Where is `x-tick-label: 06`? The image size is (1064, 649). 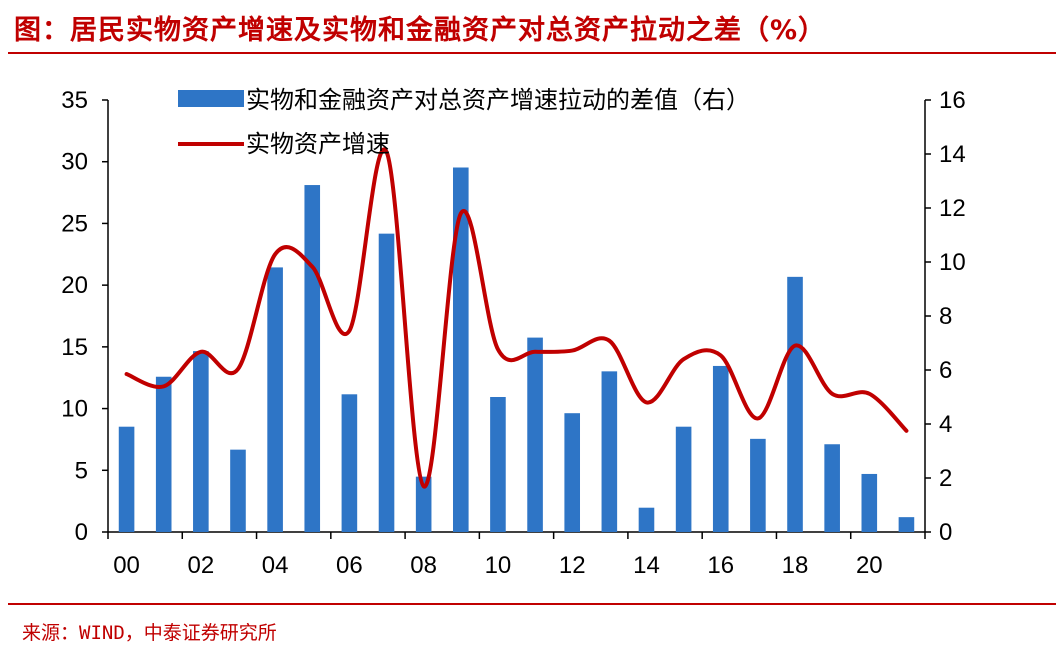 x-tick-label: 06 is located at coordinates (349, 565).